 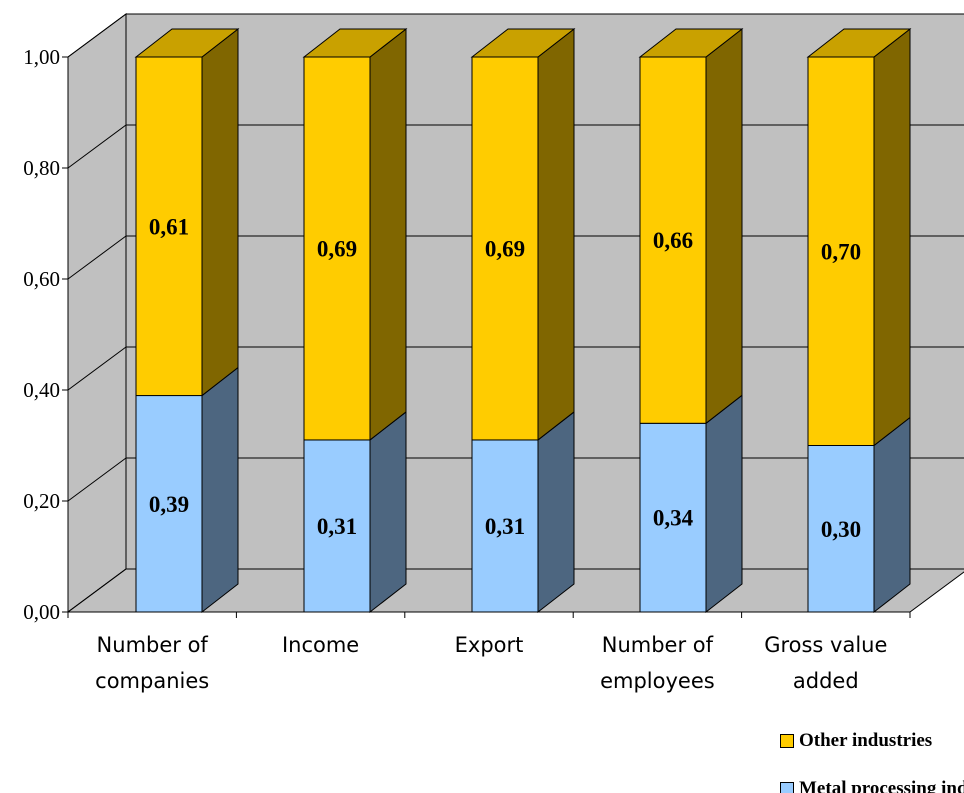 I want to click on x-tick-label: added, so click(x=826, y=681).